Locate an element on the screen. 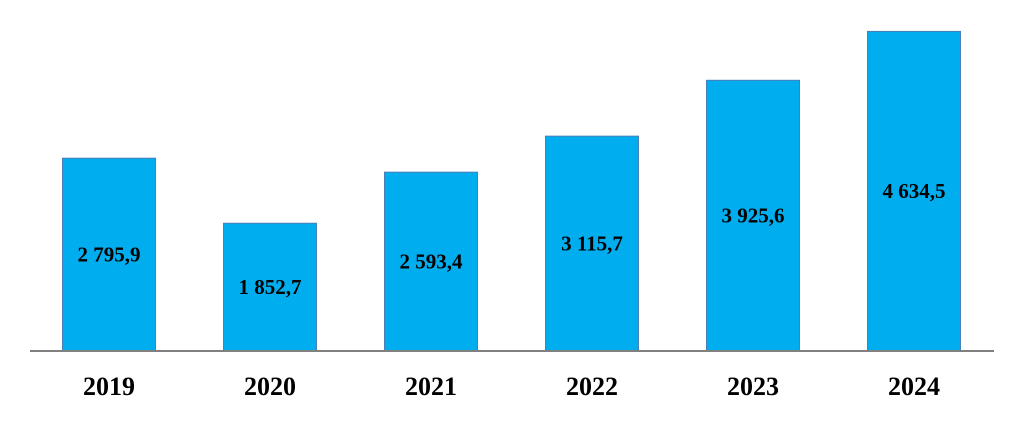 Image resolution: width=1024 pixels, height=436 pixels. data-label-2023: 3 925,6 is located at coordinates (753, 216).